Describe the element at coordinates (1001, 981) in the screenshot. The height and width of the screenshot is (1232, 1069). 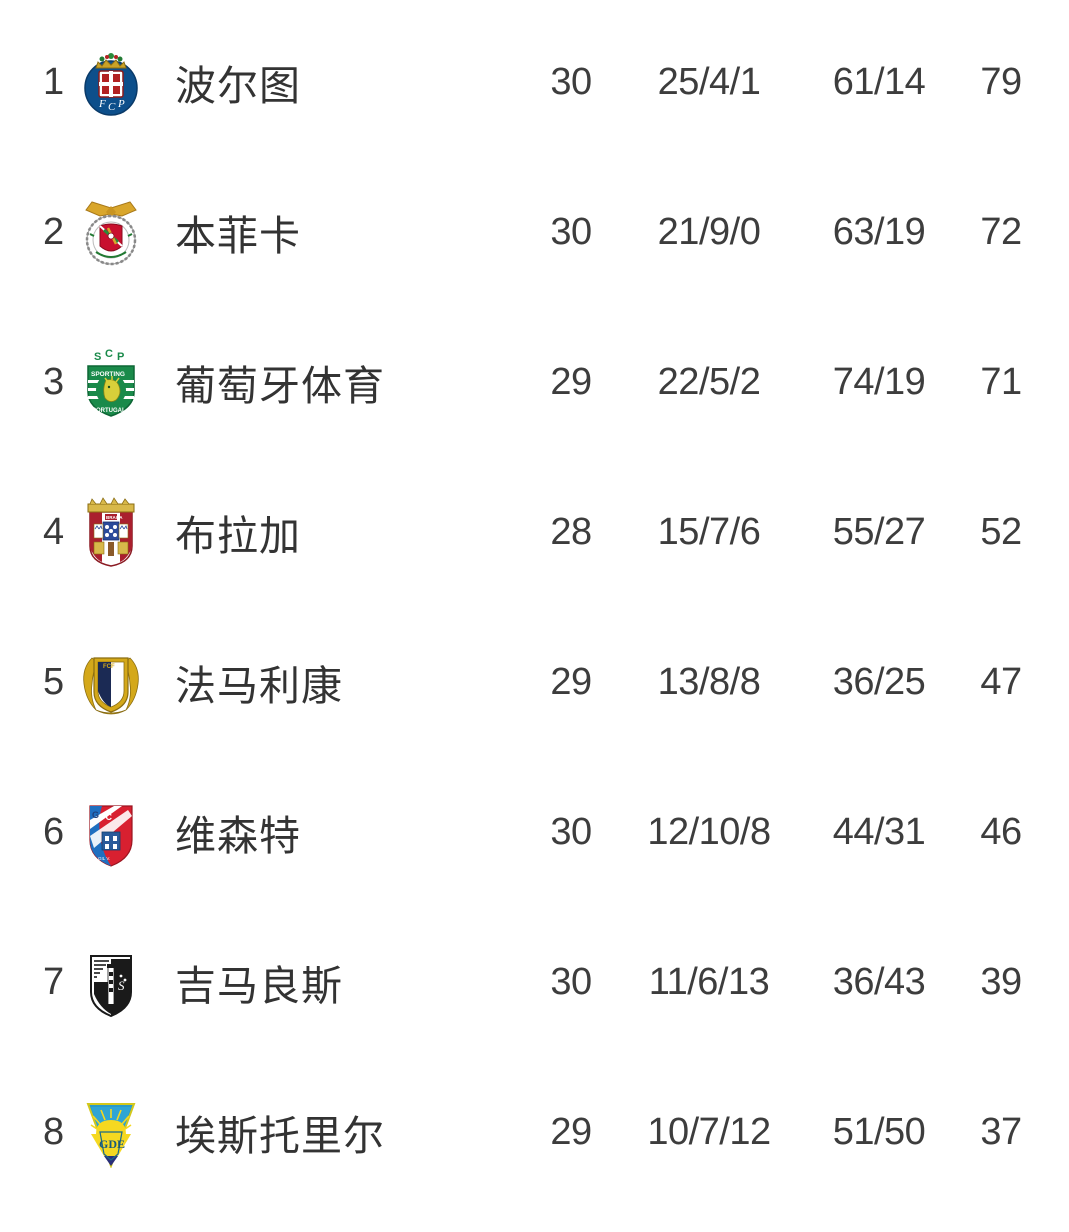
I see `points-cell: 39` at that location.